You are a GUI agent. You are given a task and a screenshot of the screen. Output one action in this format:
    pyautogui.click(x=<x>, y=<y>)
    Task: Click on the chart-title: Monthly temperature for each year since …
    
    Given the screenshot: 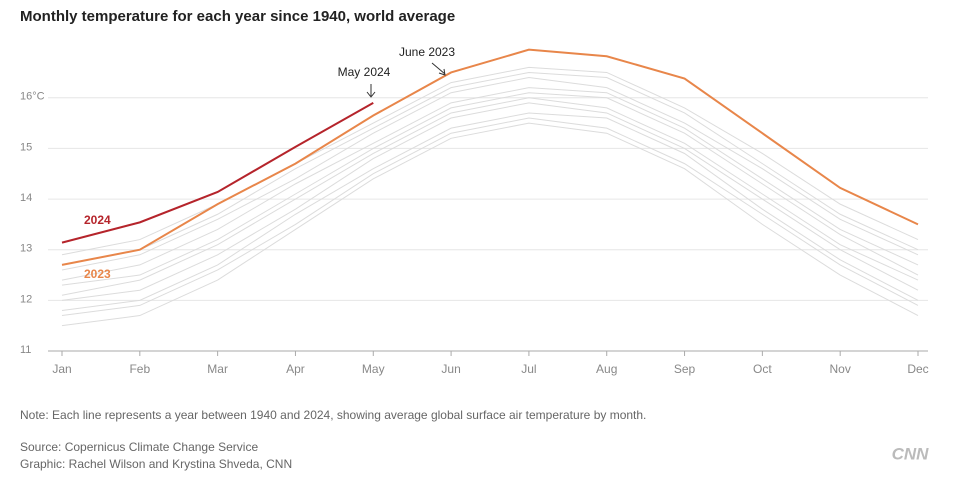 What is the action you would take?
    pyautogui.click(x=237, y=16)
    